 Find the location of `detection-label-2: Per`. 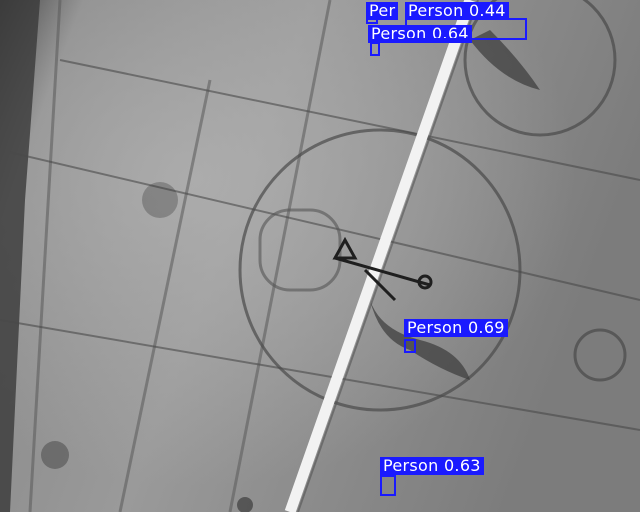

detection-label-2: Per is located at coordinates (382, 11).